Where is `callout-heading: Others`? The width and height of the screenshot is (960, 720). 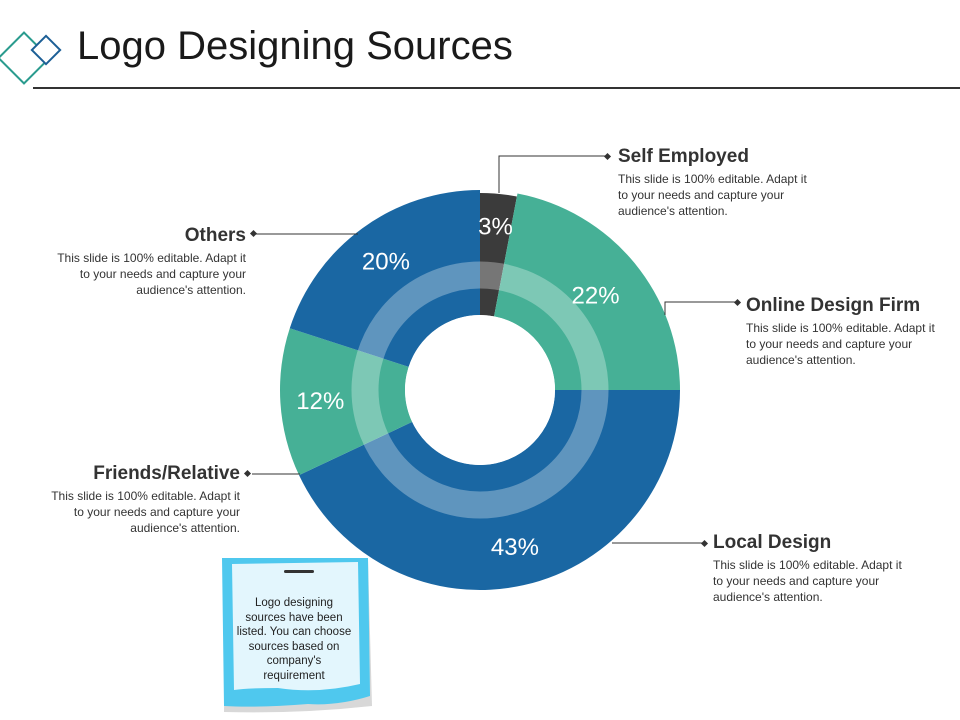 callout-heading: Others is located at coordinates (215, 235).